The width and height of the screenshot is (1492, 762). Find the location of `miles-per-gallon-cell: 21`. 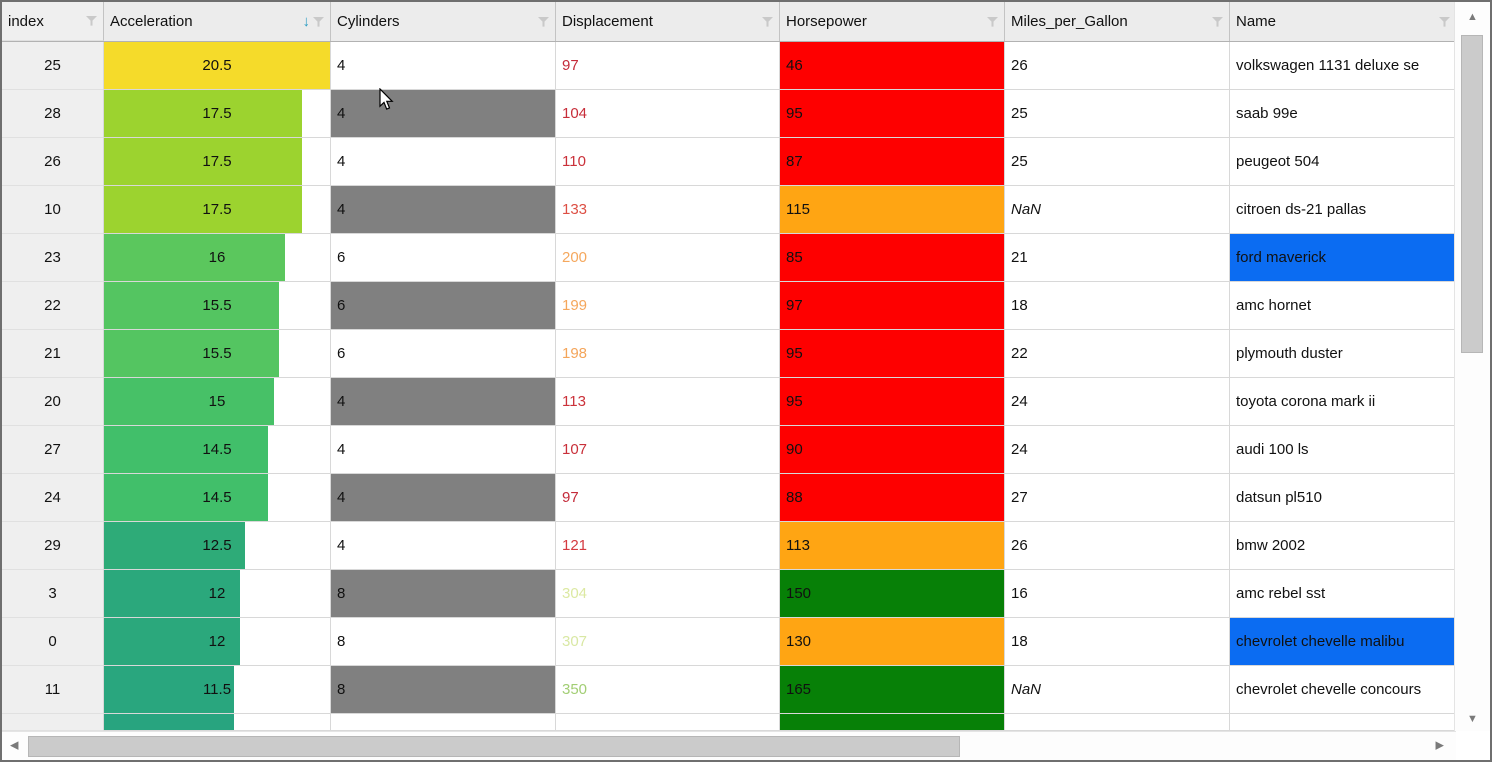

miles-per-gallon-cell: 21 is located at coordinates (1117, 258).